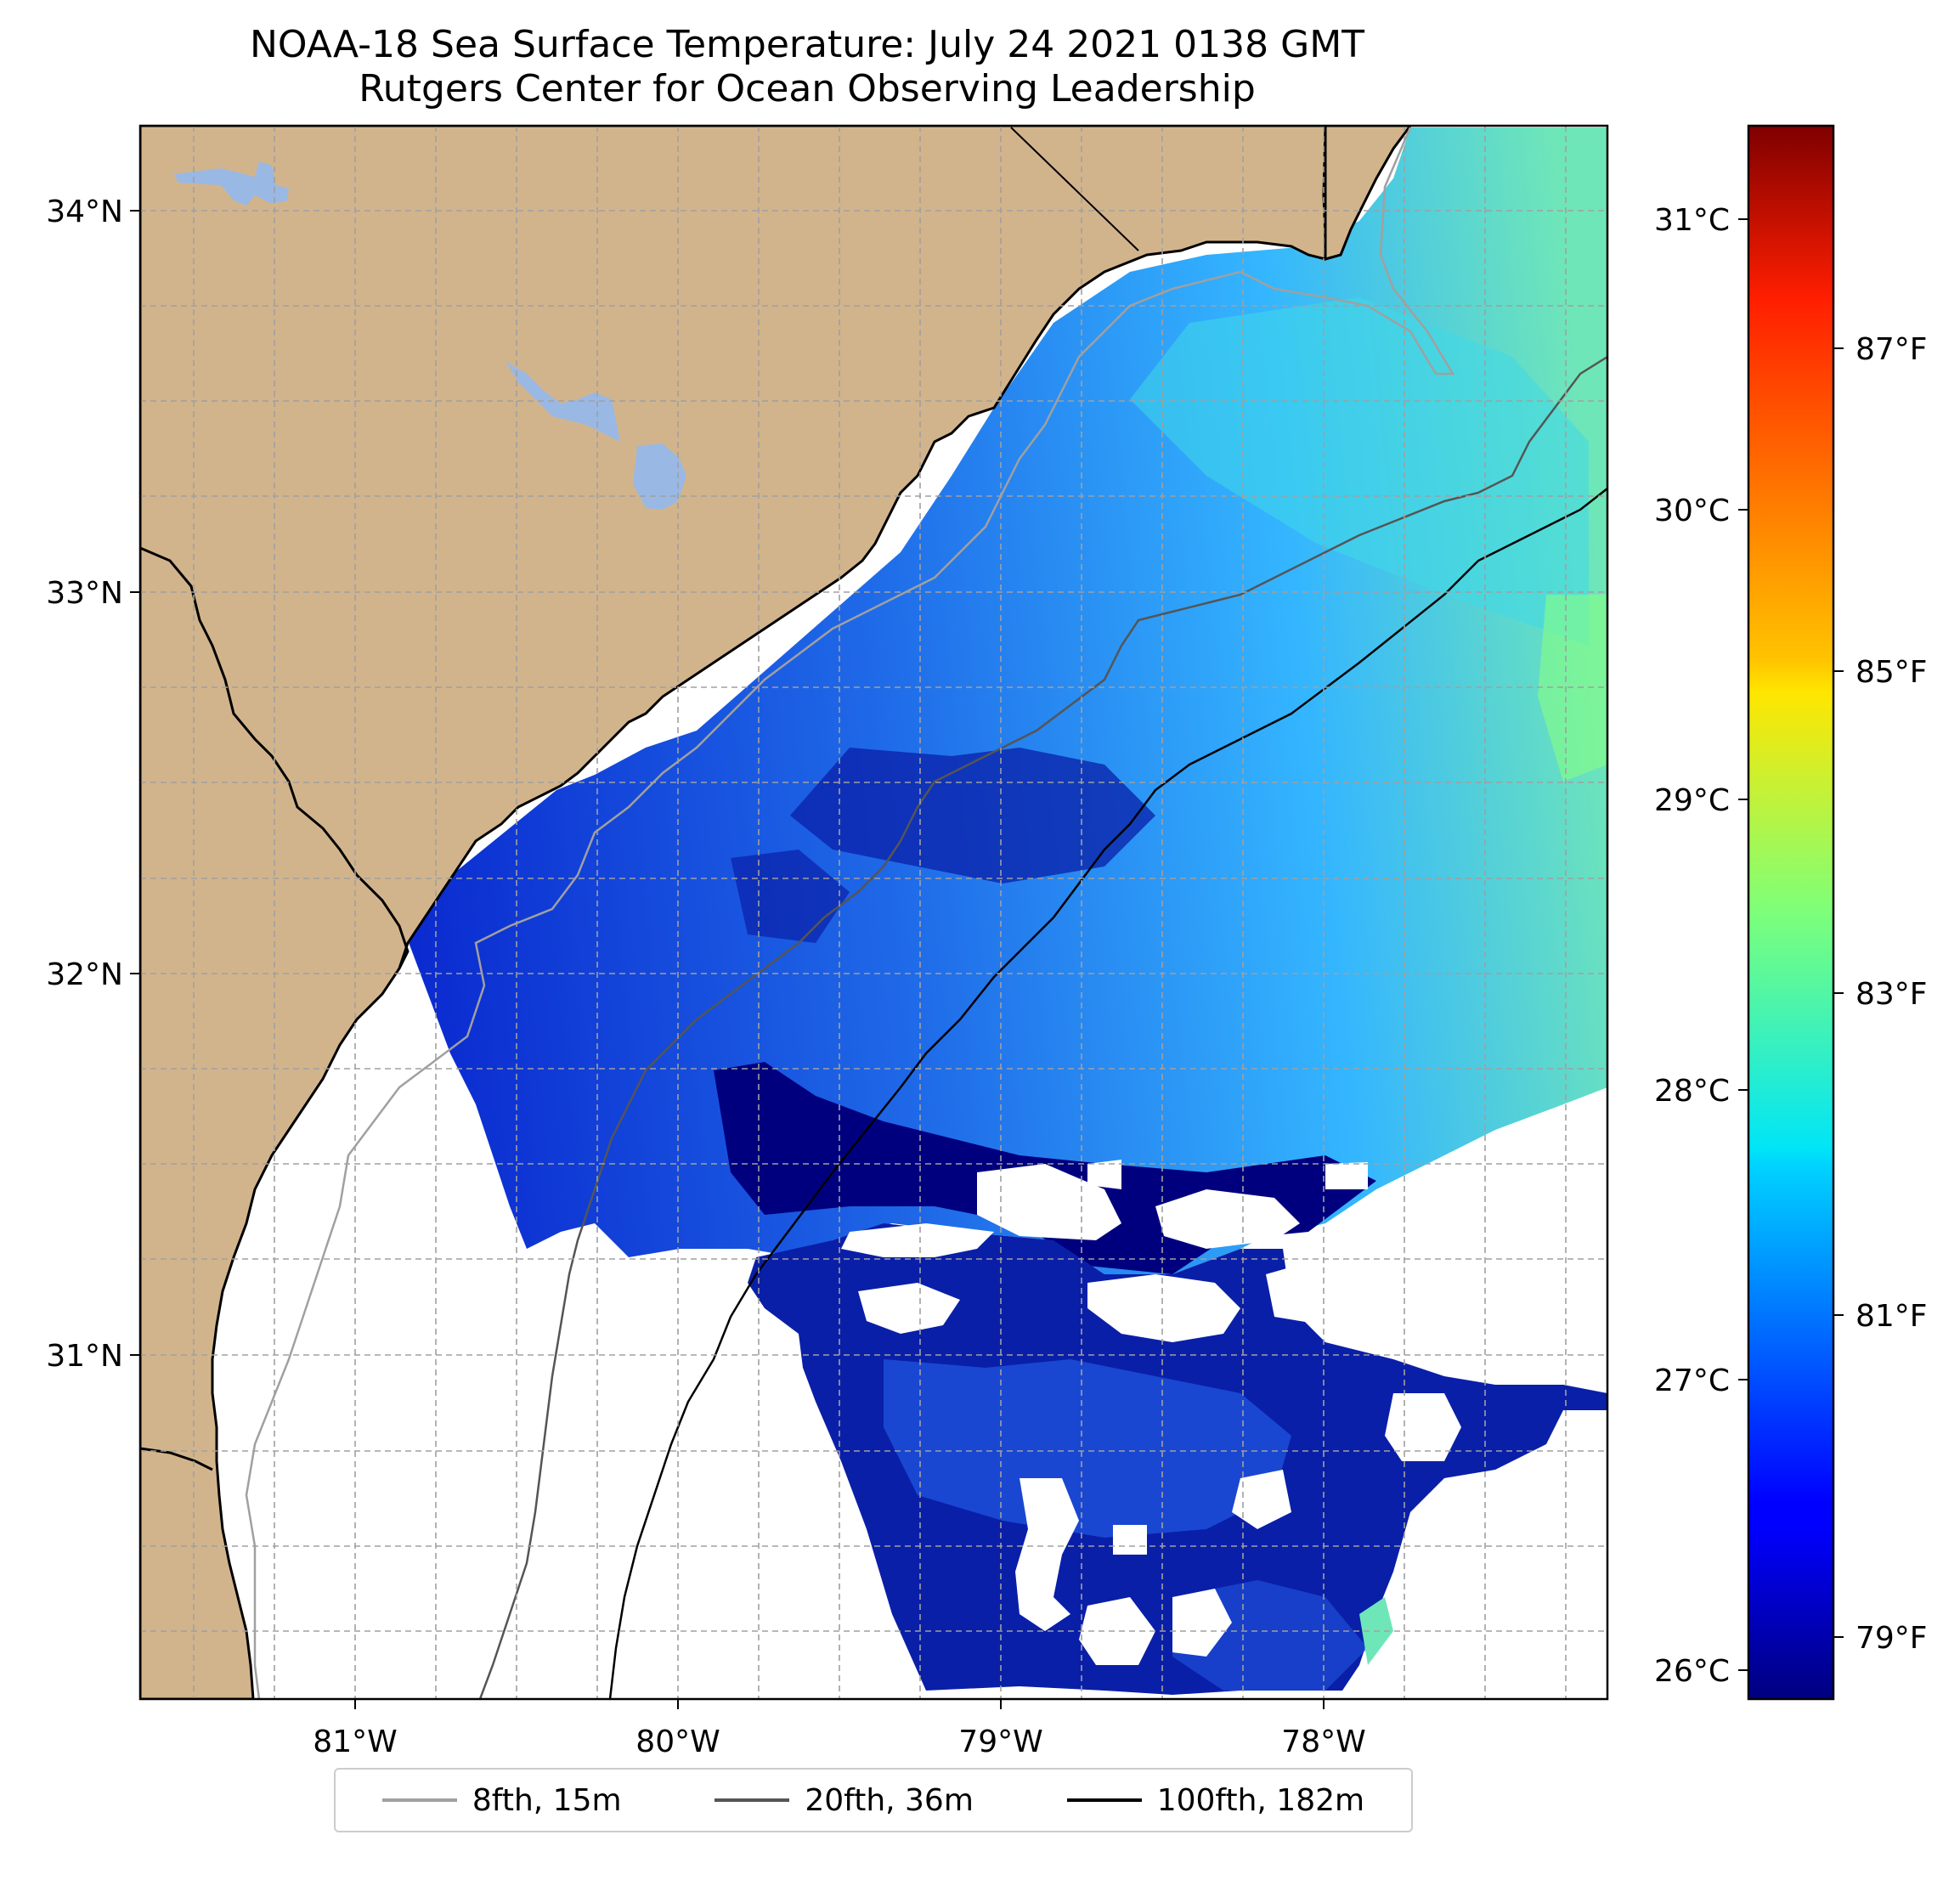  I want to click on colorbar-fahrenheit-label: 83°F, so click(1892, 995).